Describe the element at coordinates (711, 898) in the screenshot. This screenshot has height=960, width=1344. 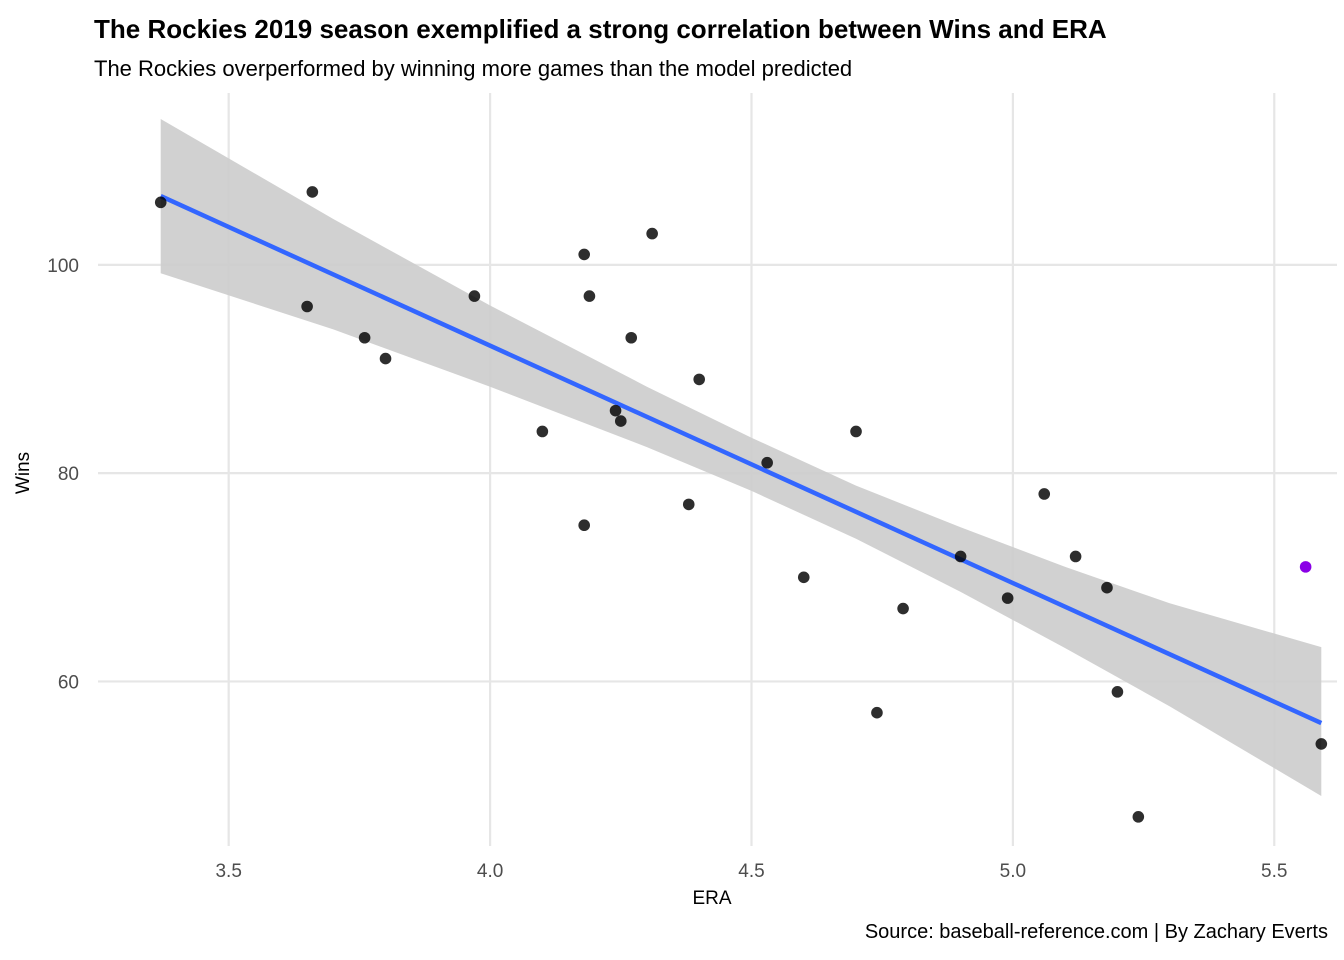
I see `x-axis-label: ERA` at that location.